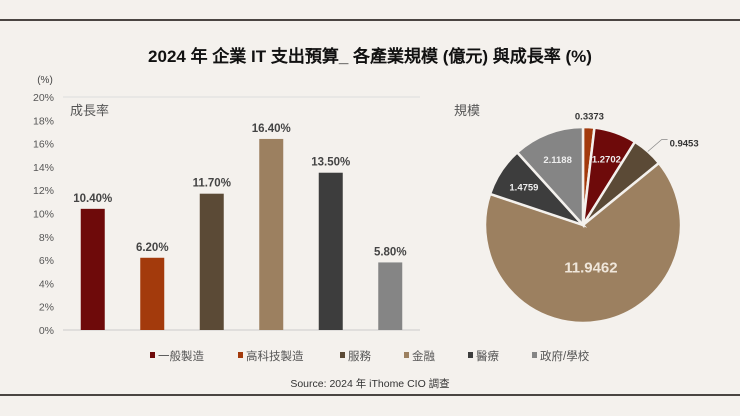 The height and width of the screenshot is (416, 740). I want to click on bar-data-label: 10.40%, so click(92, 199).